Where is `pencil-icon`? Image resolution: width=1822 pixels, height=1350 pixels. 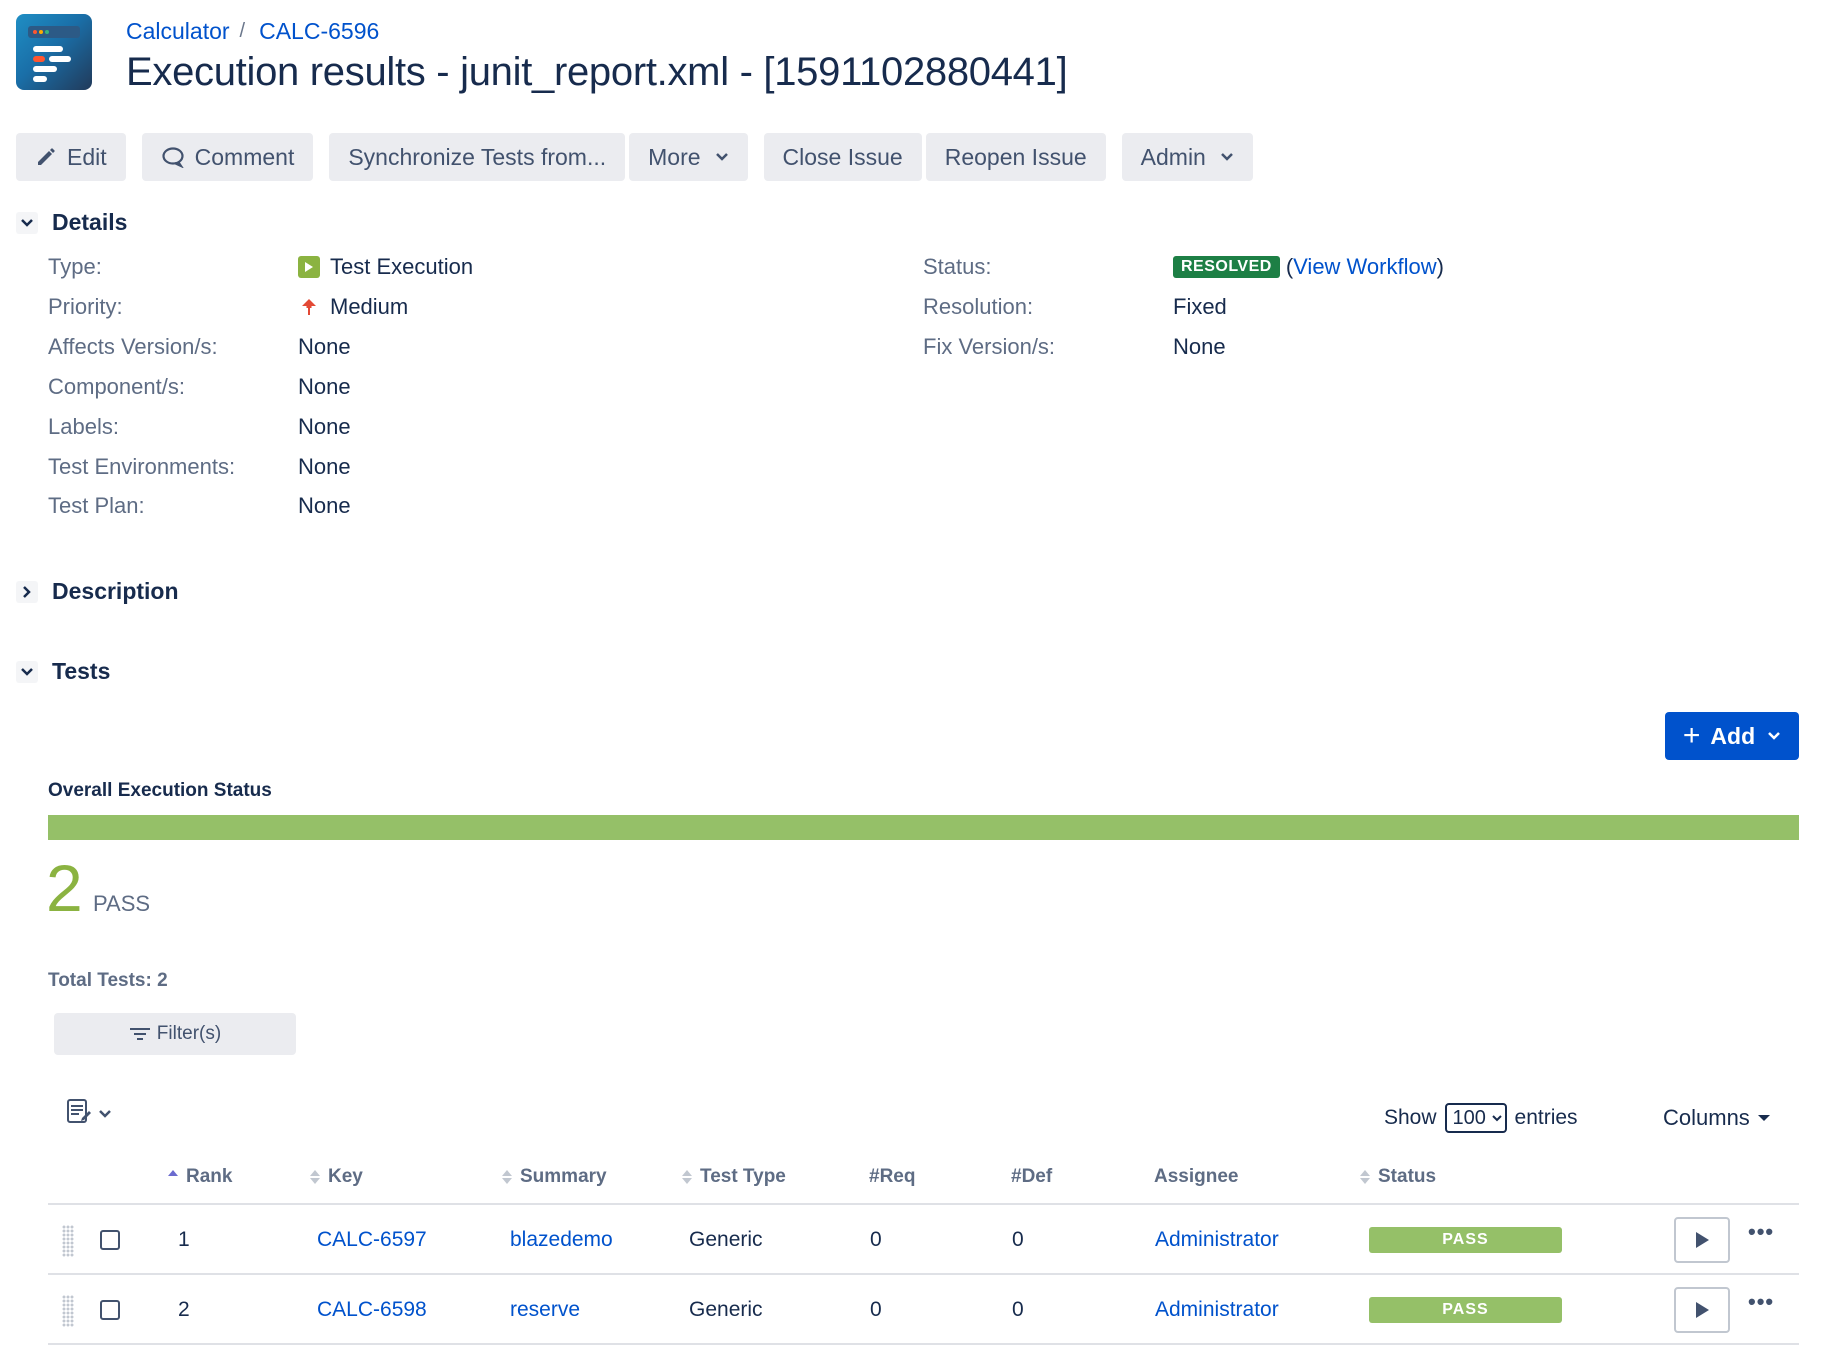 pencil-icon is located at coordinates (46, 157).